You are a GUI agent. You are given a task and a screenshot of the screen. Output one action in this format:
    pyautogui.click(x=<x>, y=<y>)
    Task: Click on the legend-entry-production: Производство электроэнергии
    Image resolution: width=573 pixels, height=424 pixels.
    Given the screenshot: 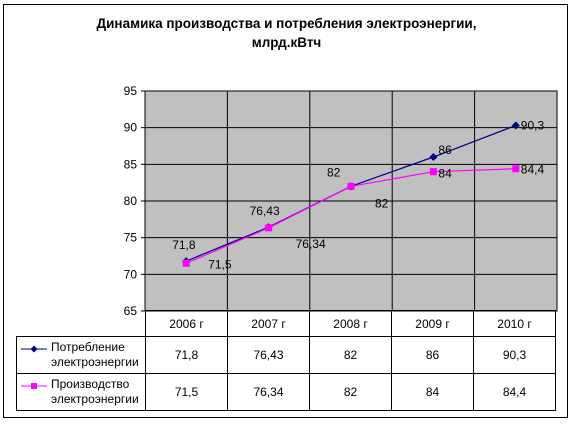 What is the action you would take?
    pyautogui.click(x=81, y=392)
    